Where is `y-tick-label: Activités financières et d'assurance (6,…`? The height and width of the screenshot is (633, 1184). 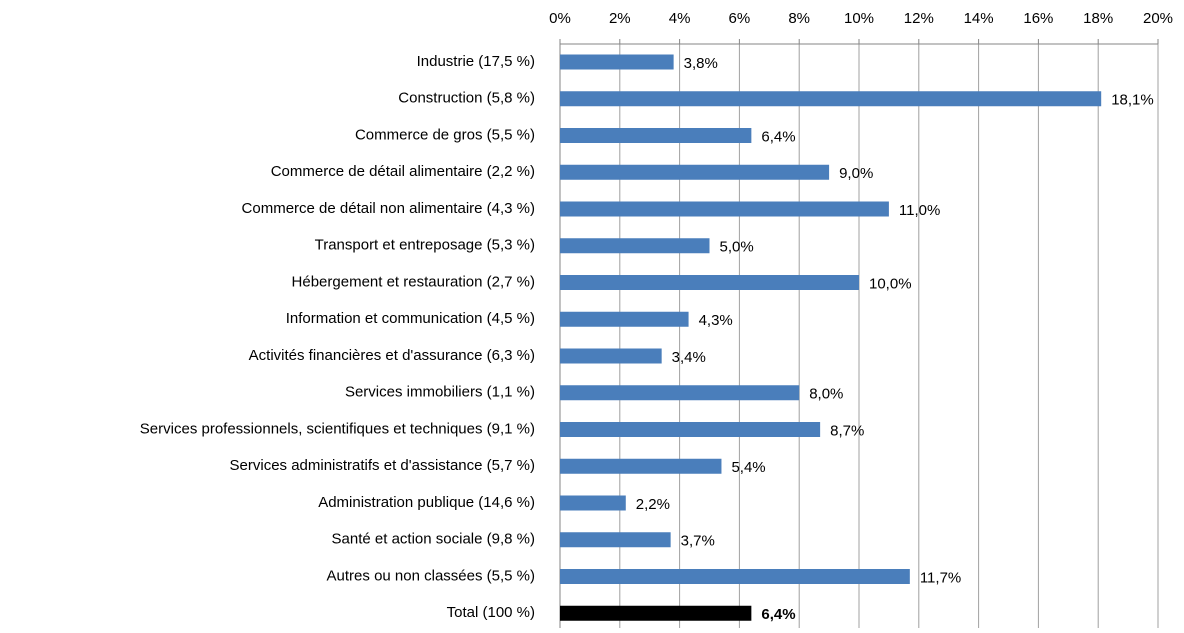
y-tick-label: Activités financières et d'assurance (6,… is located at coordinates (392, 355).